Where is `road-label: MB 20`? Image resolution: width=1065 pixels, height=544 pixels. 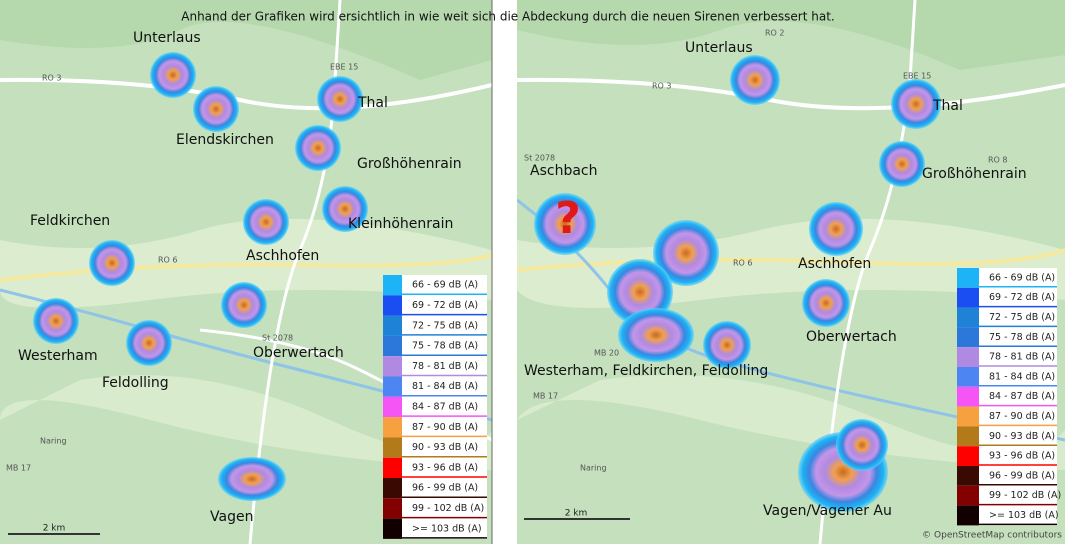 road-label: MB 20 is located at coordinates (606, 353).